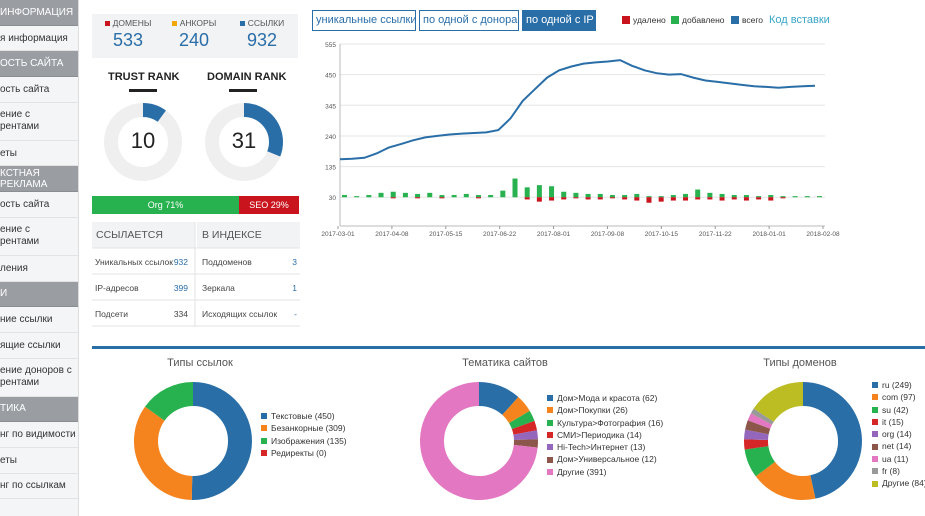  I want to click on legend-added: добавлено, so click(698, 20).